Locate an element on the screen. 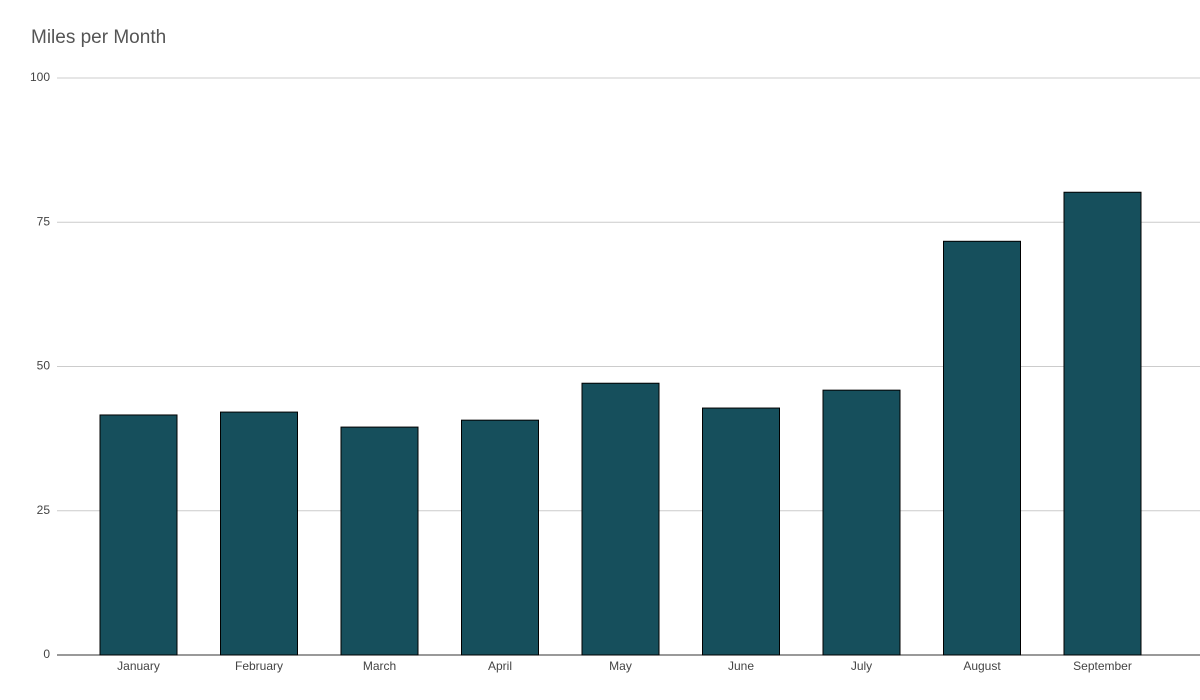 The image size is (1200, 700). x-tick-label: July is located at coordinates (861, 666).